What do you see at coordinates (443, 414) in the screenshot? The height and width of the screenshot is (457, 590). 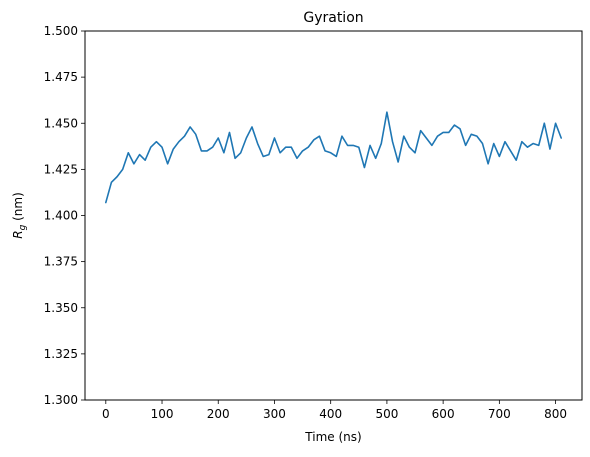 I see `x-tick-label: 600` at bounding box center [443, 414].